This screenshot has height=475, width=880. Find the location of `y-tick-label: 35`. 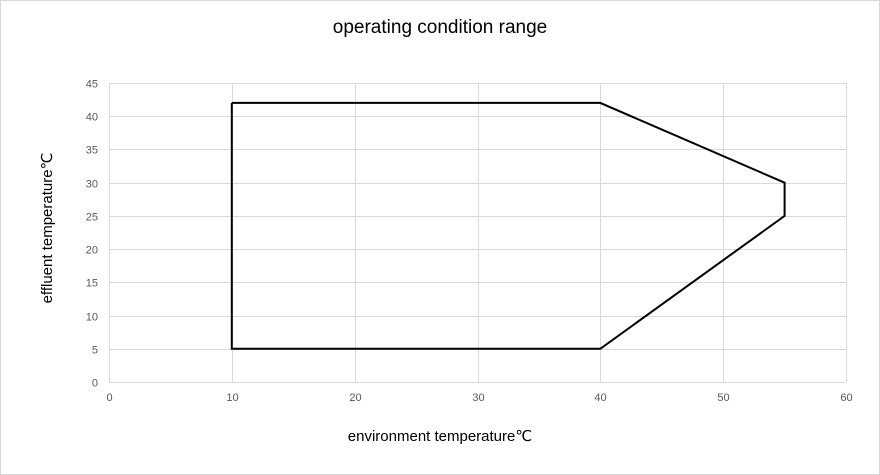

y-tick-label: 35 is located at coordinates (92, 151).